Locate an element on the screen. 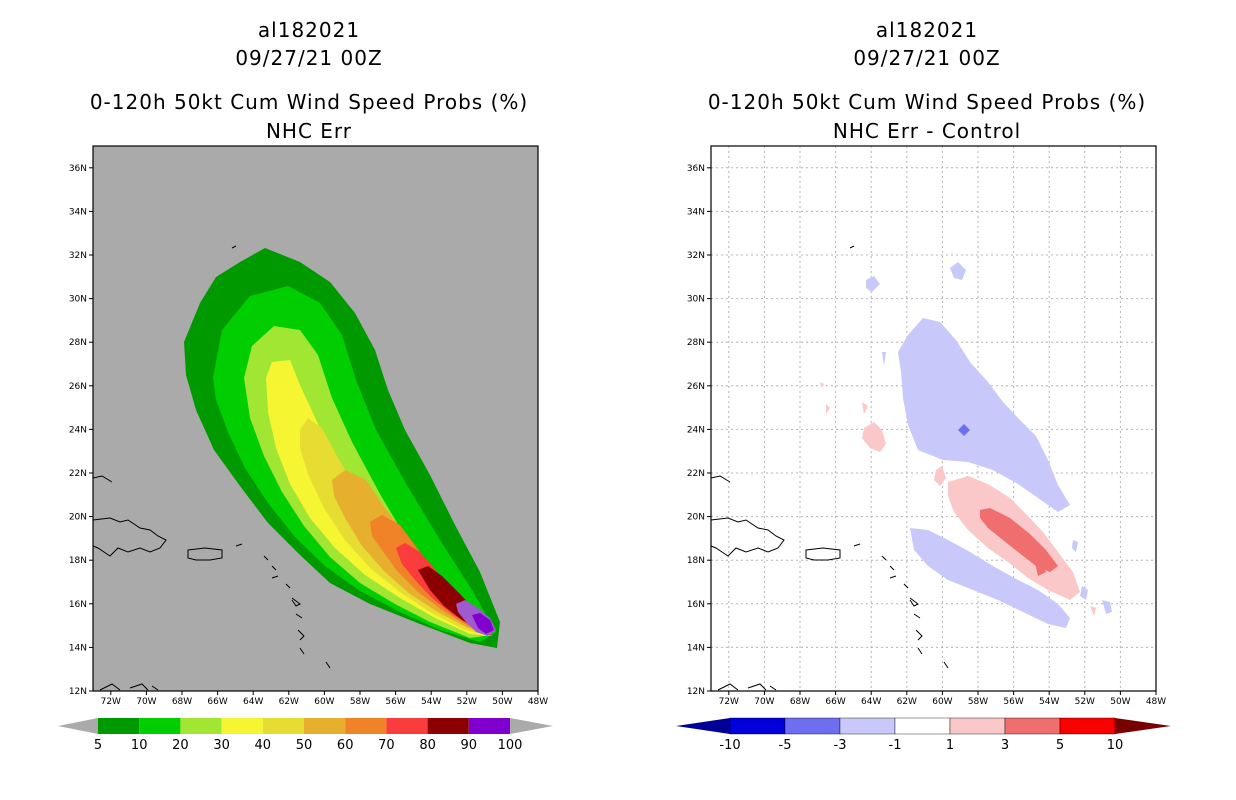 The width and height of the screenshot is (1236, 800). hispaniola-outline is located at coordinates (747, 537).